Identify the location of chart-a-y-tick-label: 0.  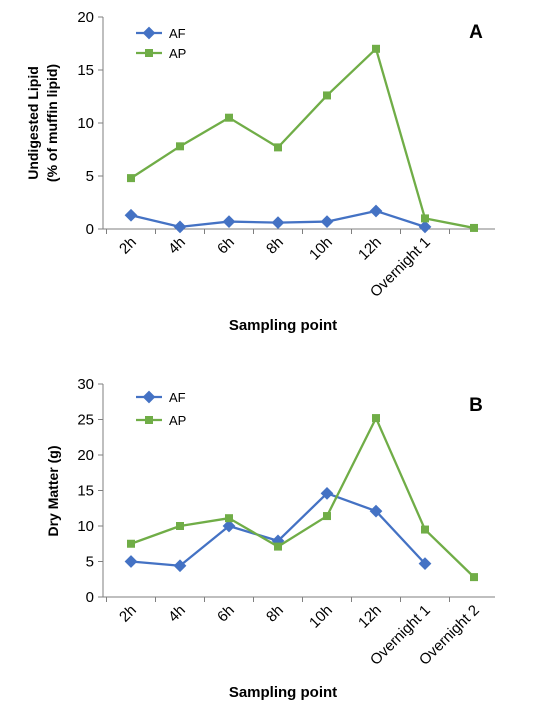
(90, 229).